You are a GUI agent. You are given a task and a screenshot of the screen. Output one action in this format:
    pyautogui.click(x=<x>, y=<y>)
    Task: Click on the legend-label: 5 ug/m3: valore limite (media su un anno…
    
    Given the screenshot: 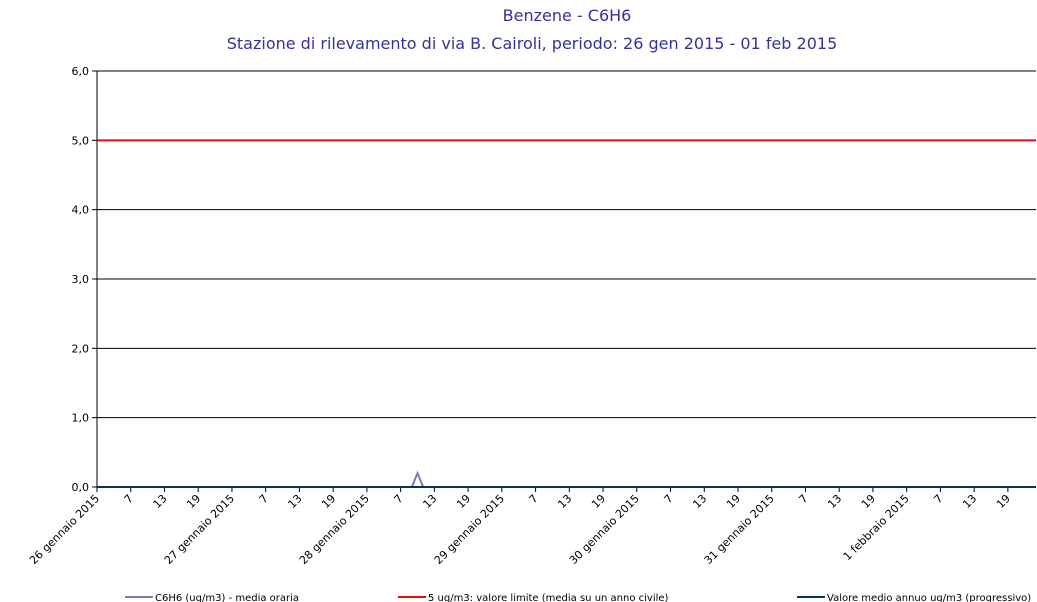 What is the action you would take?
    pyautogui.click(x=548, y=597)
    